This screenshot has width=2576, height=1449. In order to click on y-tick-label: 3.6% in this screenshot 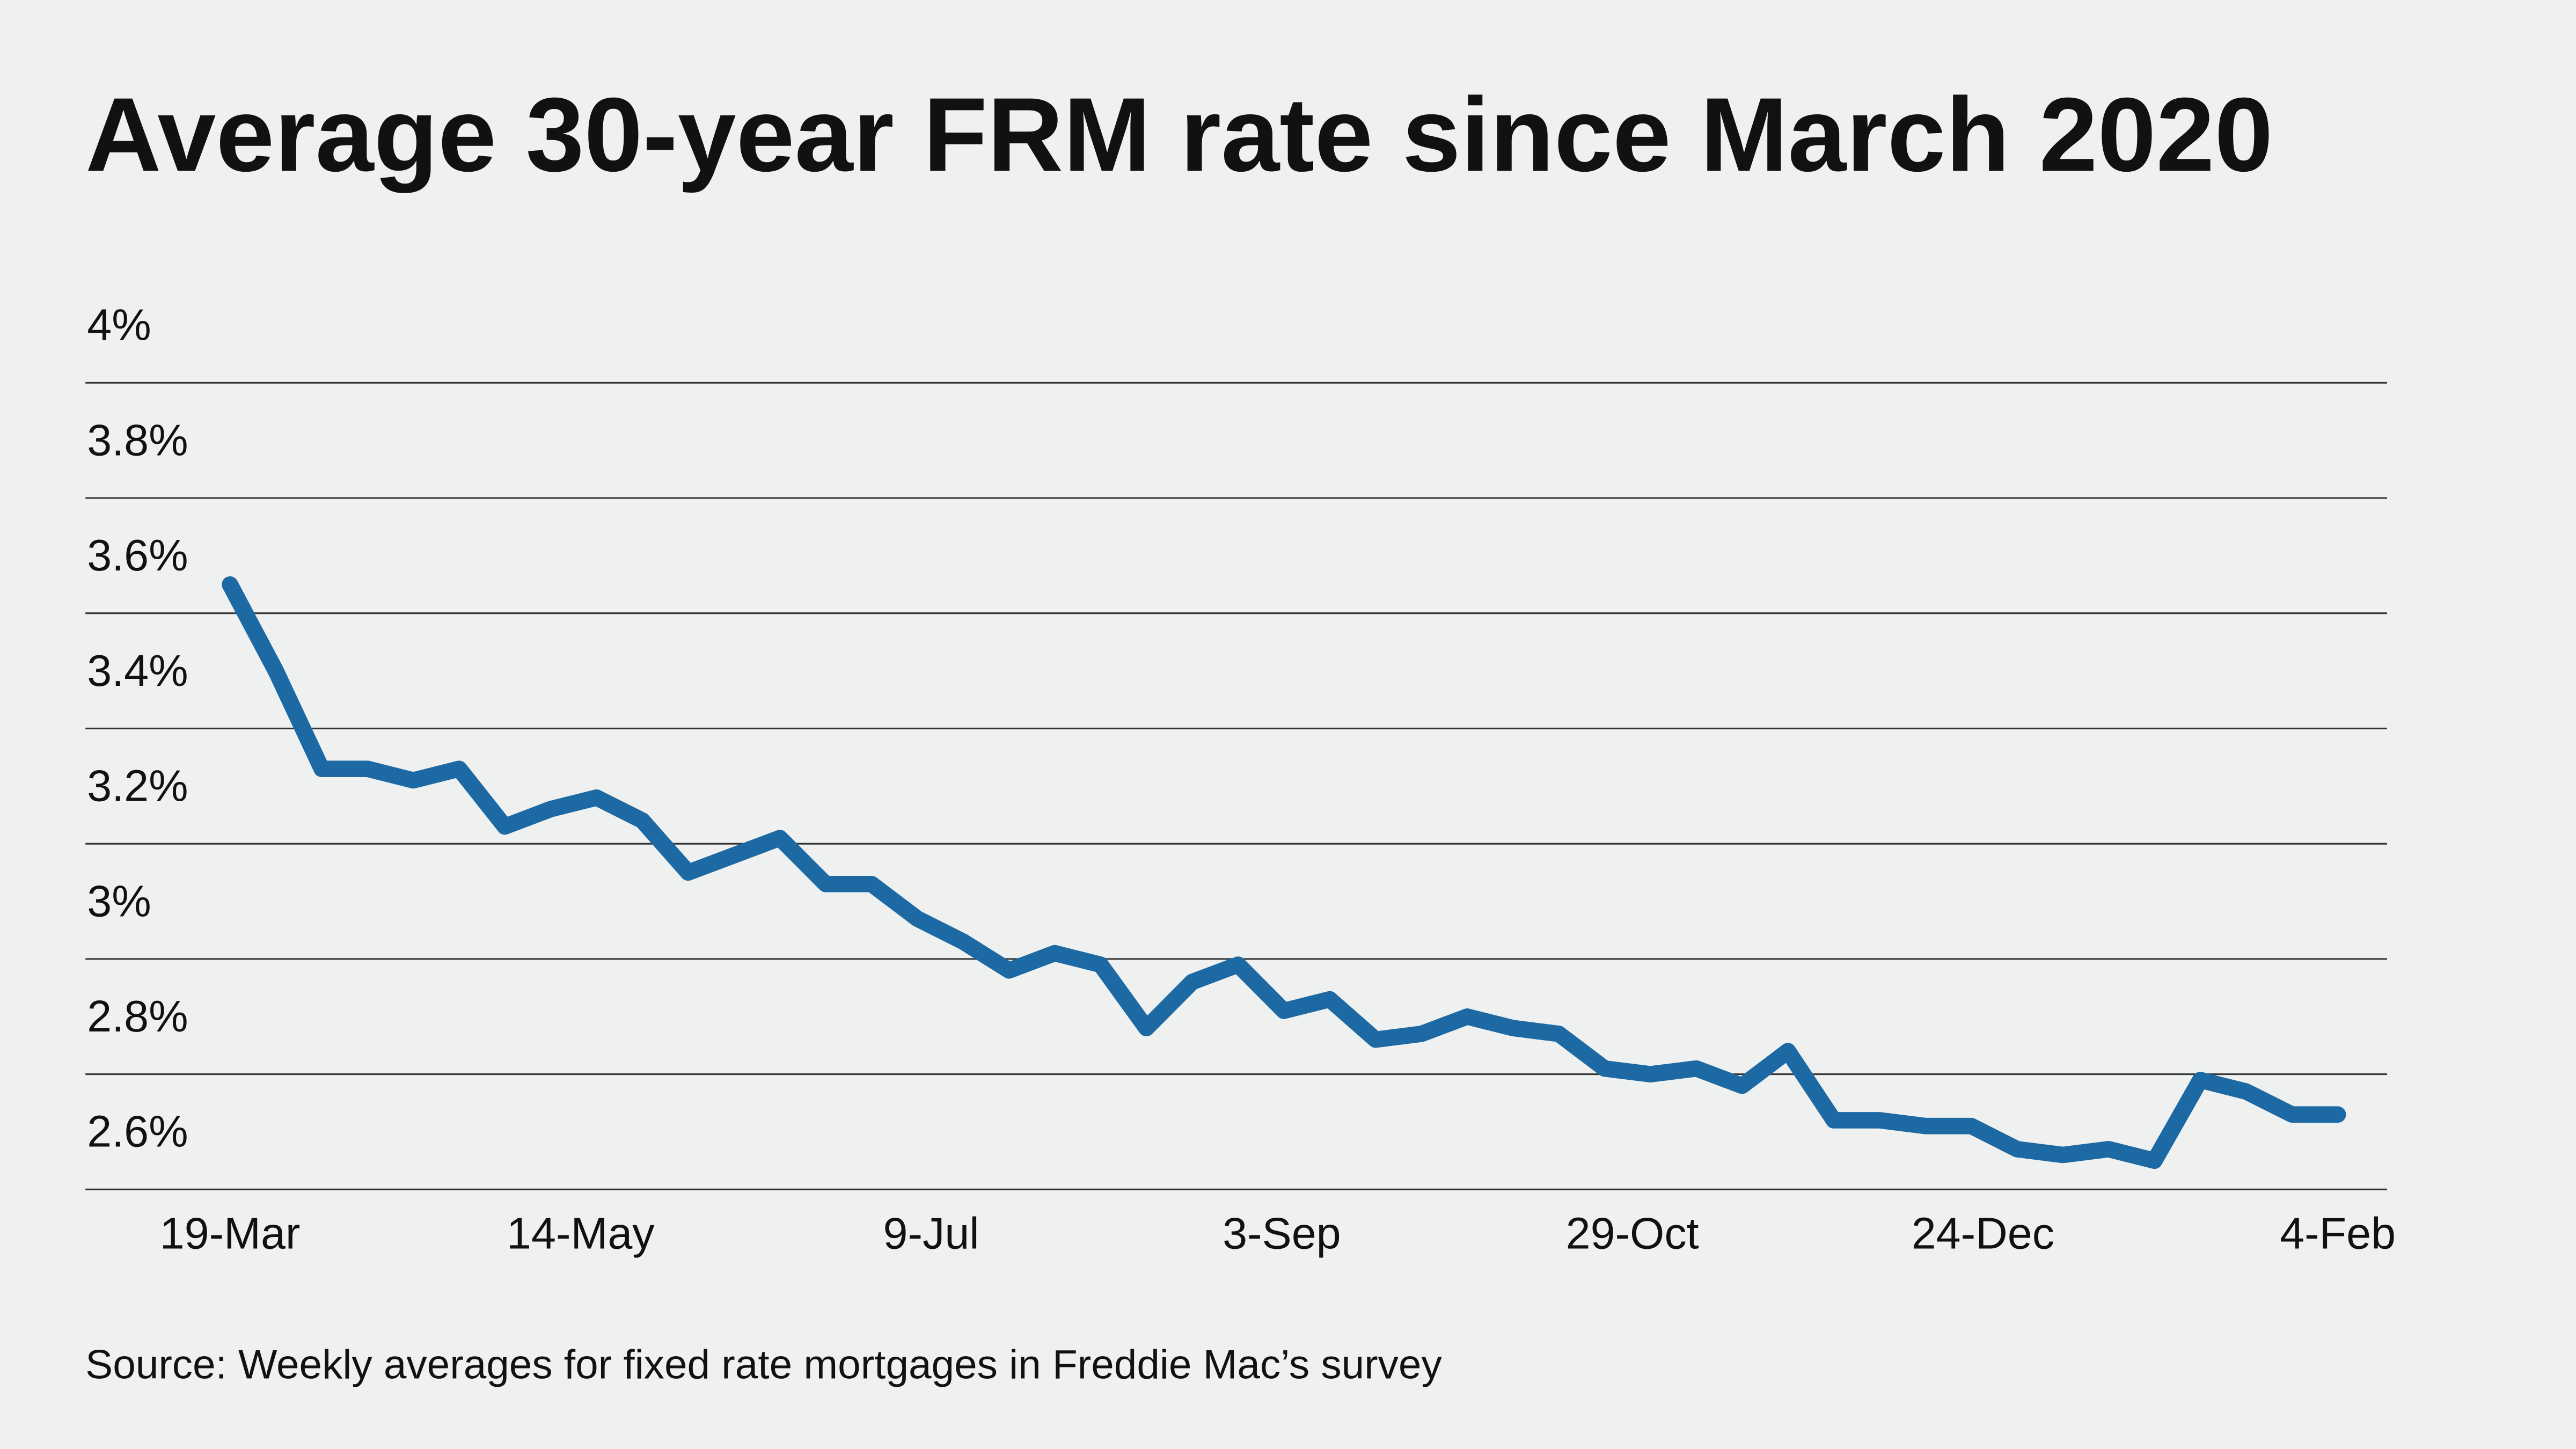, I will do `click(137, 555)`.